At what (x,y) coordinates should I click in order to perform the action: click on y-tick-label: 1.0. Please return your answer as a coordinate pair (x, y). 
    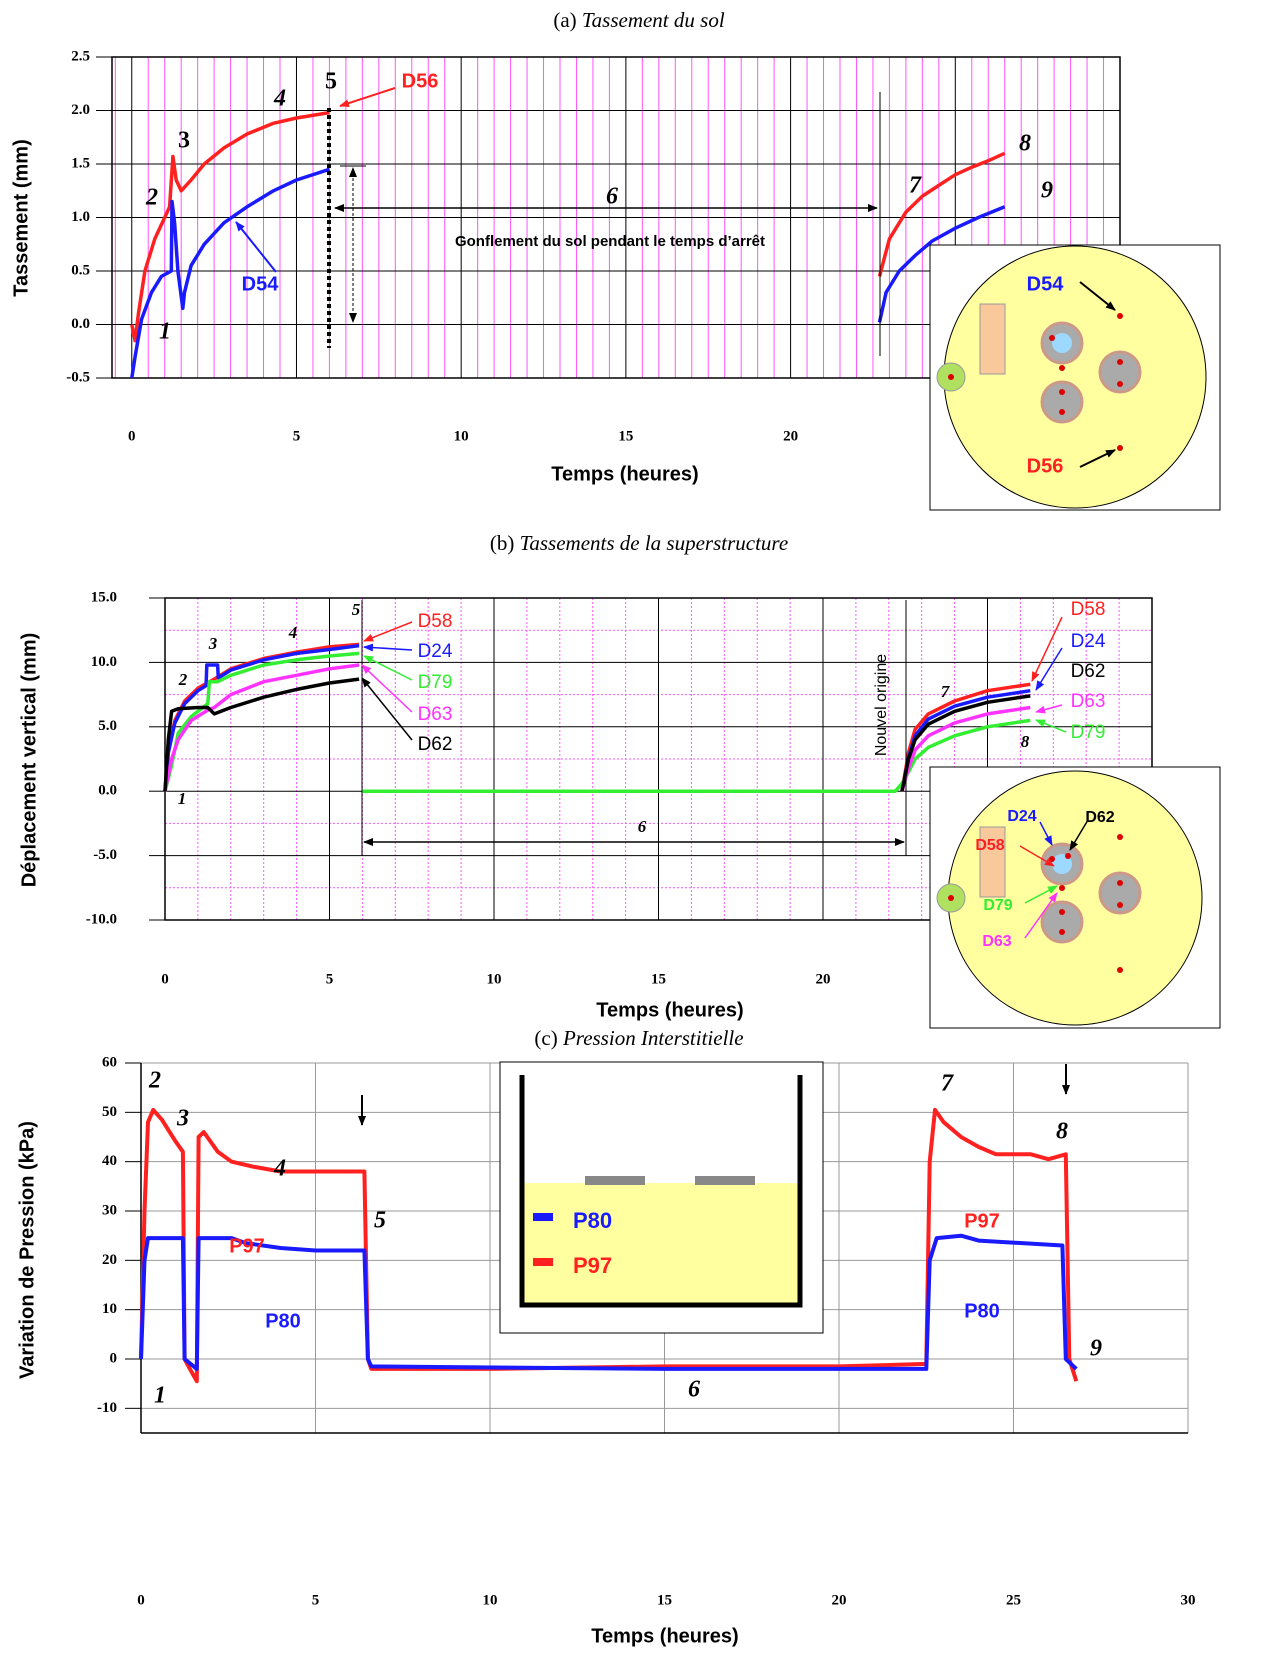
    Looking at the image, I should click on (80, 217).